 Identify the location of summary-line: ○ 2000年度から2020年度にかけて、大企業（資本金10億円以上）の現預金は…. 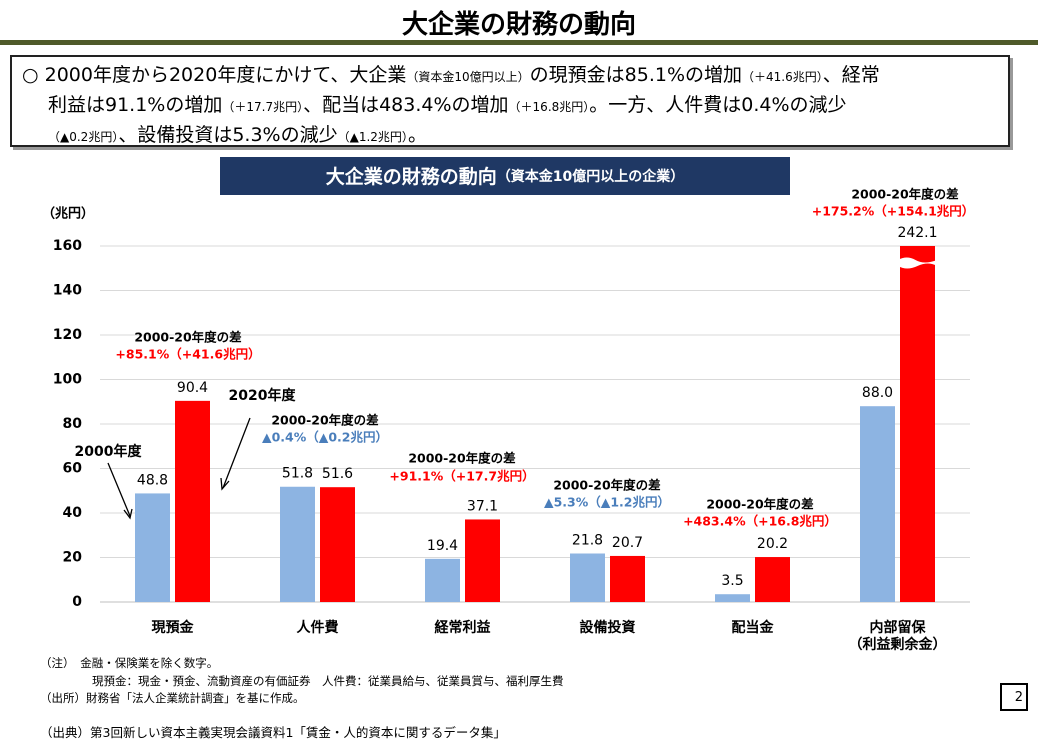
(510, 76).